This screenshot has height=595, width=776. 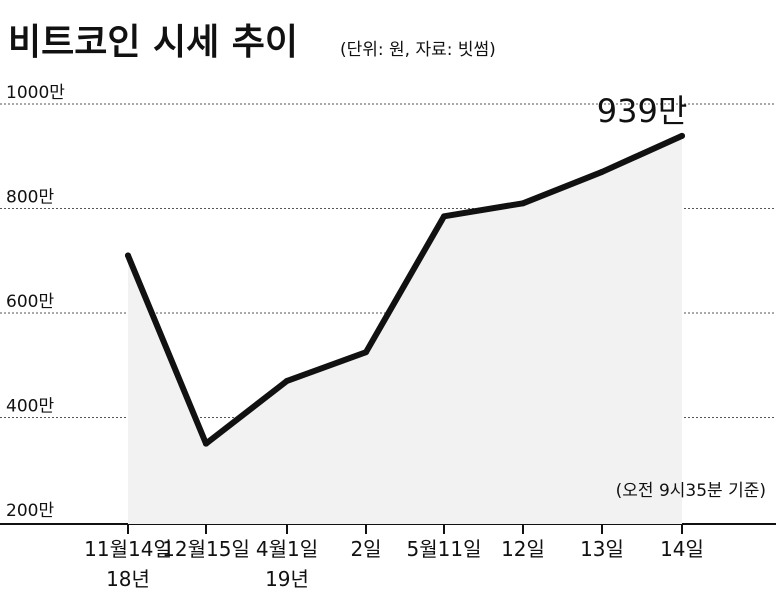 I want to click on x-tick-label: 19년, so click(x=287, y=579).